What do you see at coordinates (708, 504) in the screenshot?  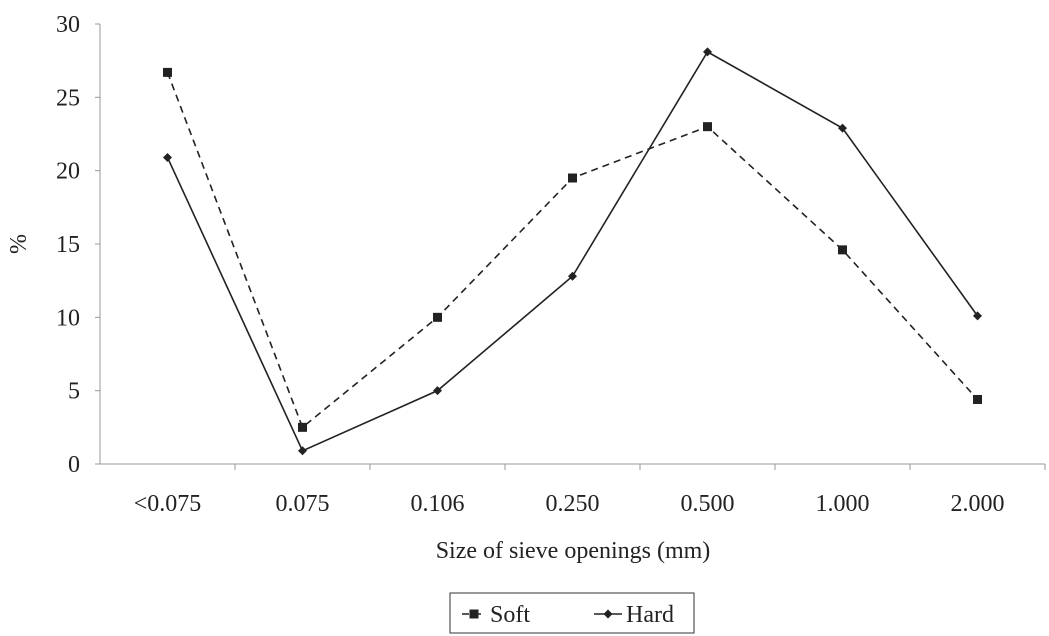 I see `x-tick-label: 0.500` at bounding box center [708, 504].